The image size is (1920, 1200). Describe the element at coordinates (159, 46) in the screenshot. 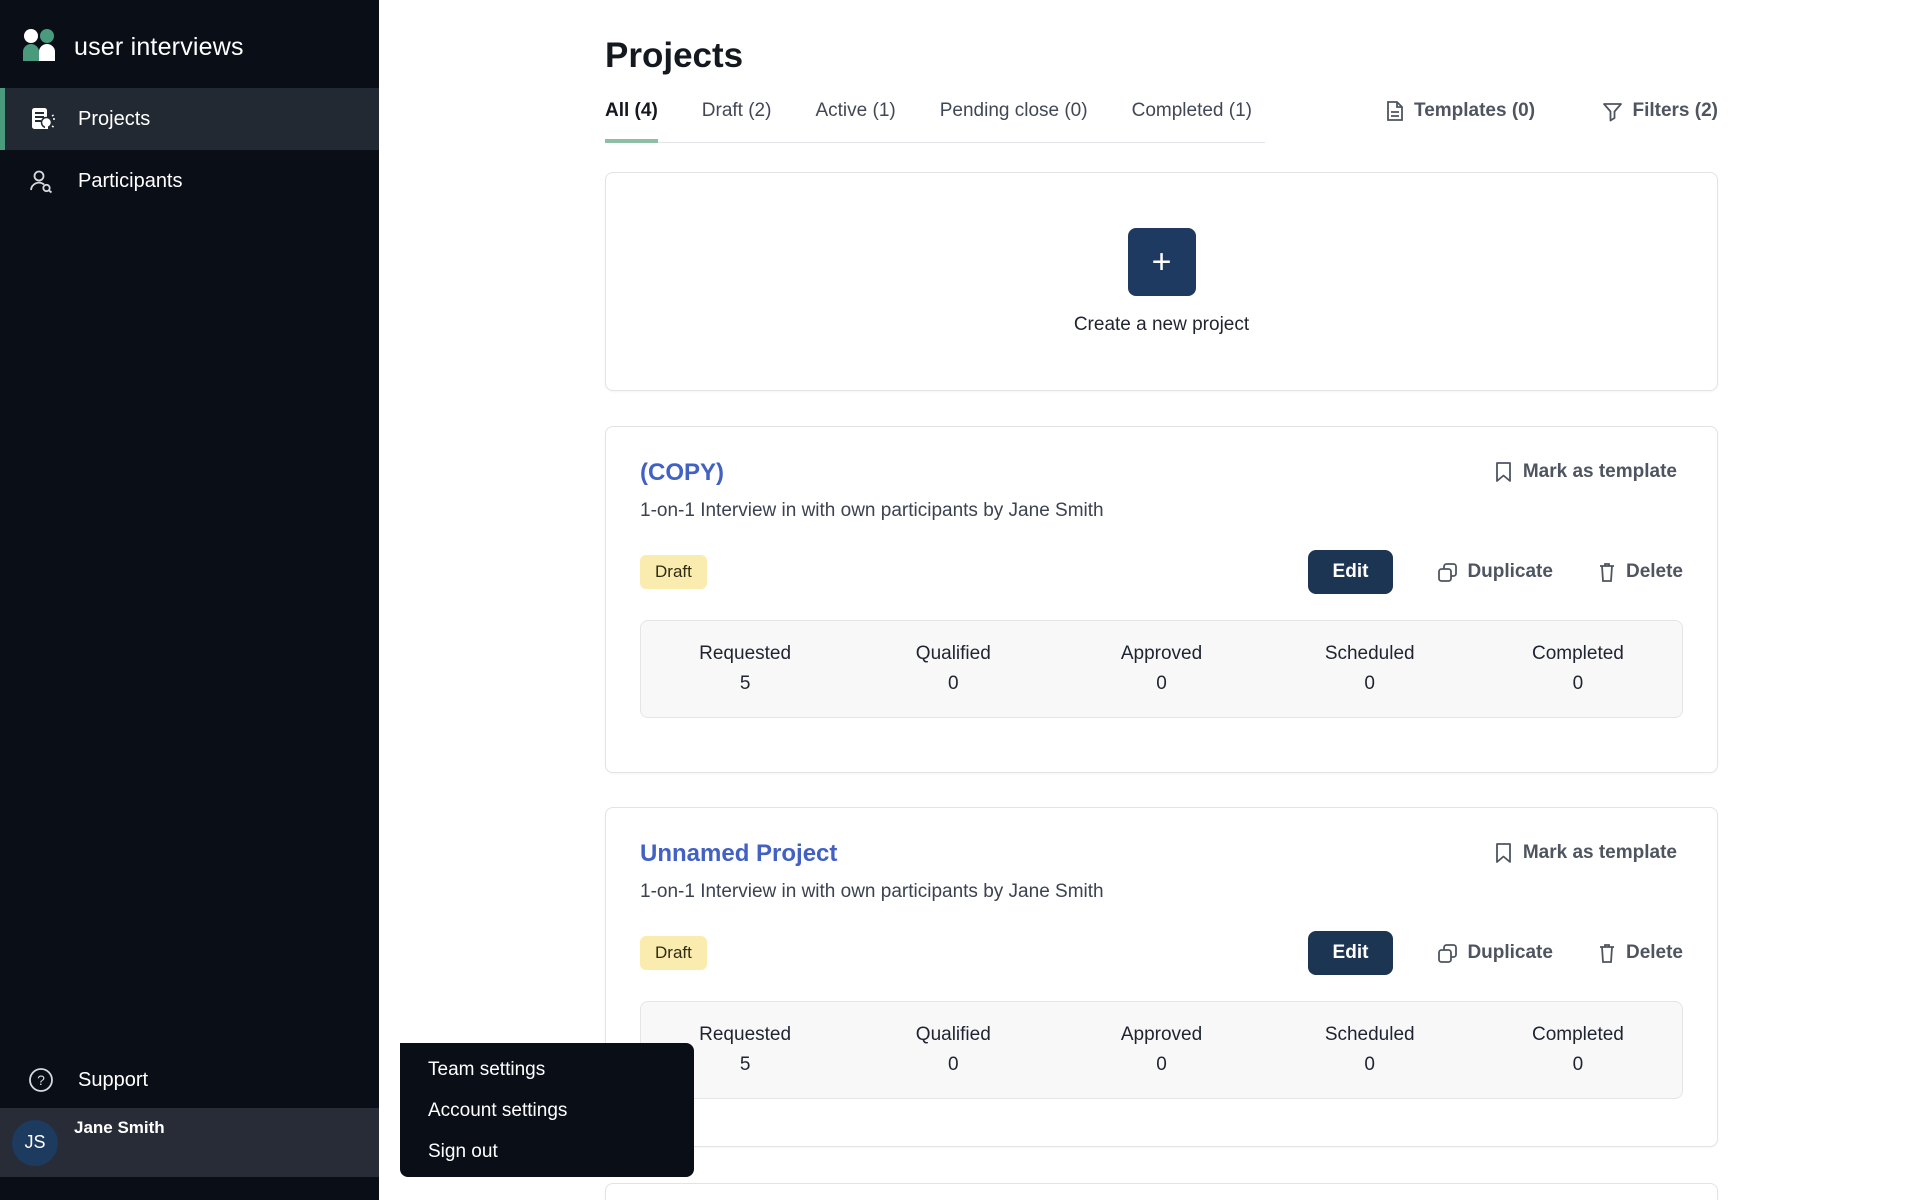

I see `logo-text: user interviews` at that location.